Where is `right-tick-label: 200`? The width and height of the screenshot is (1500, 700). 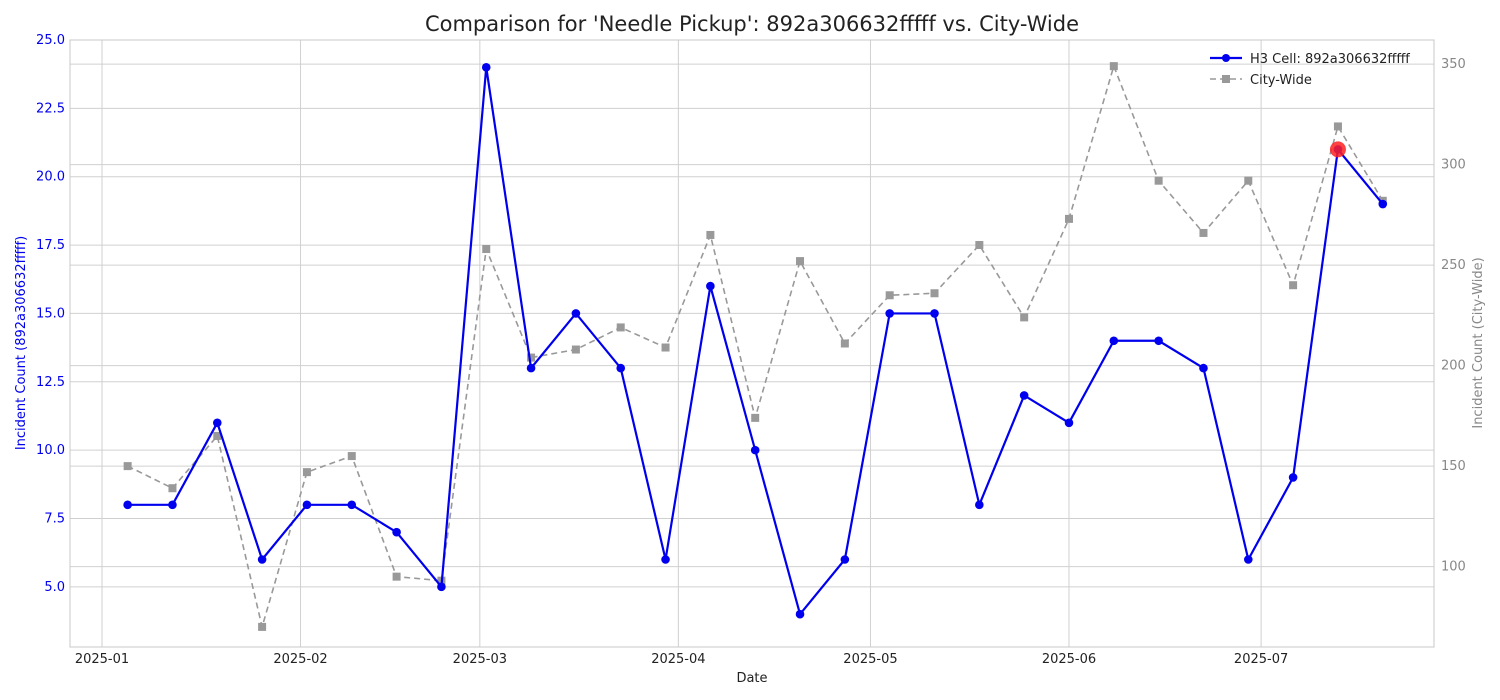
right-tick-label: 200 is located at coordinates (1453, 366).